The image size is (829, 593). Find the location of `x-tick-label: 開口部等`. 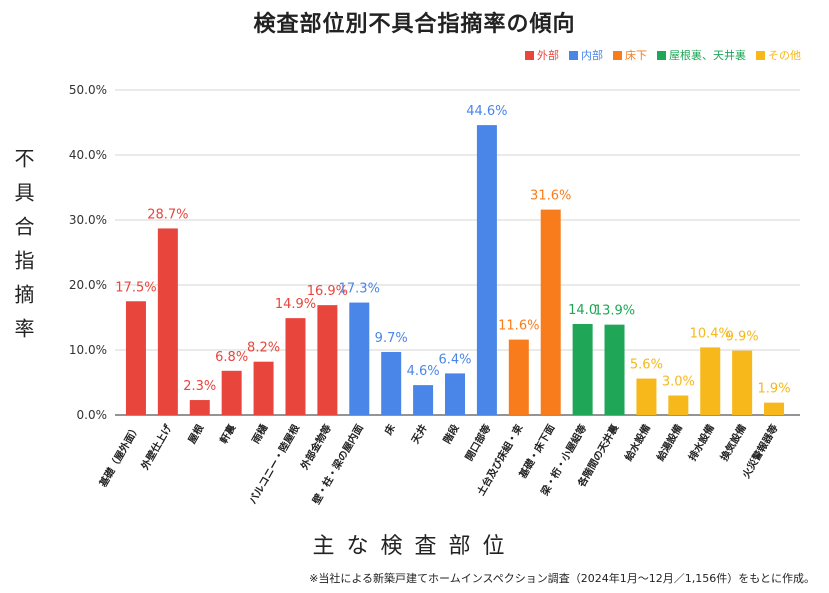

x-tick-label: 開口部等 is located at coordinates (477, 442).